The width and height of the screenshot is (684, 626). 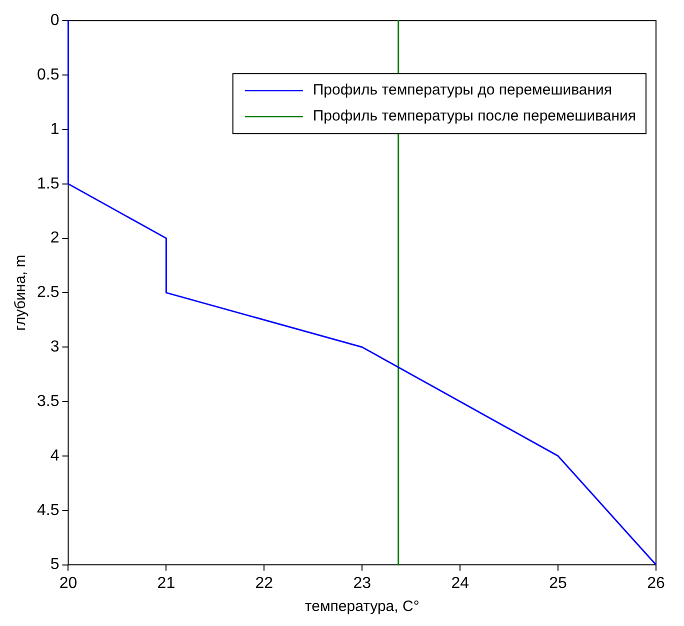 What do you see at coordinates (48, 183) in the screenshot?
I see `y-tick-label: 1.5` at bounding box center [48, 183].